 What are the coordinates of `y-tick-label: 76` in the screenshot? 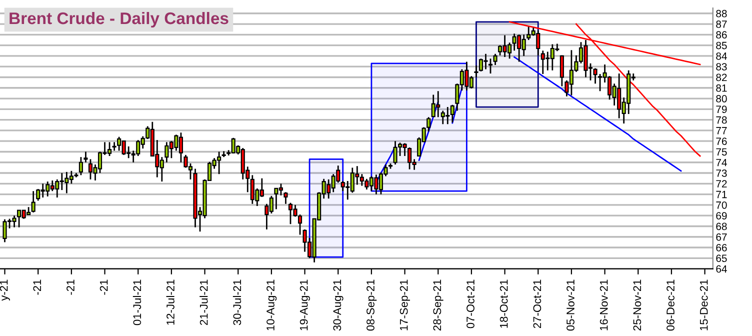 It's located at (721, 141).